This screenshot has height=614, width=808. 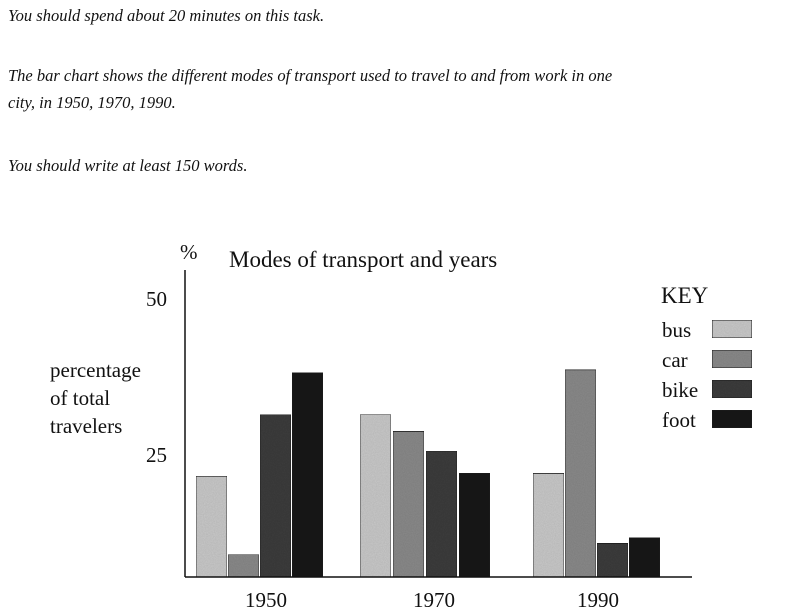 I want to click on bar-foot-1950, so click(x=307, y=475).